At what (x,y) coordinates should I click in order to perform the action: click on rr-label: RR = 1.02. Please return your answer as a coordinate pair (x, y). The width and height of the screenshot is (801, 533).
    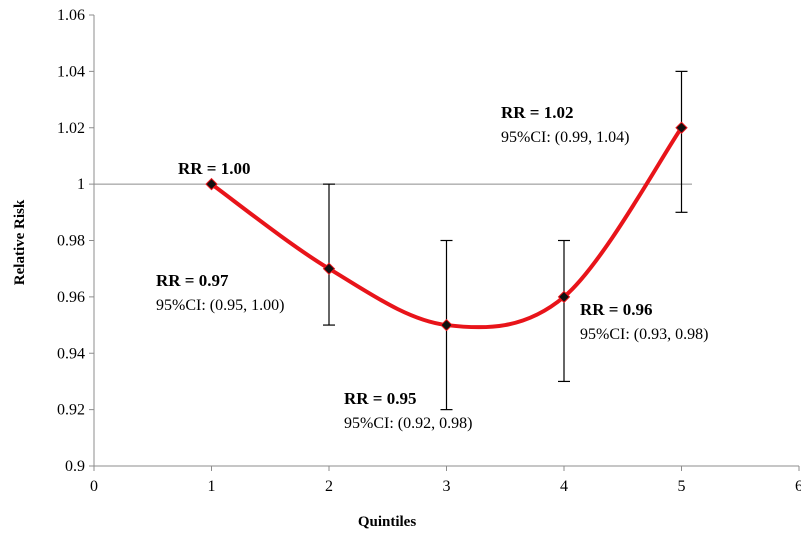
    Looking at the image, I should click on (537, 112).